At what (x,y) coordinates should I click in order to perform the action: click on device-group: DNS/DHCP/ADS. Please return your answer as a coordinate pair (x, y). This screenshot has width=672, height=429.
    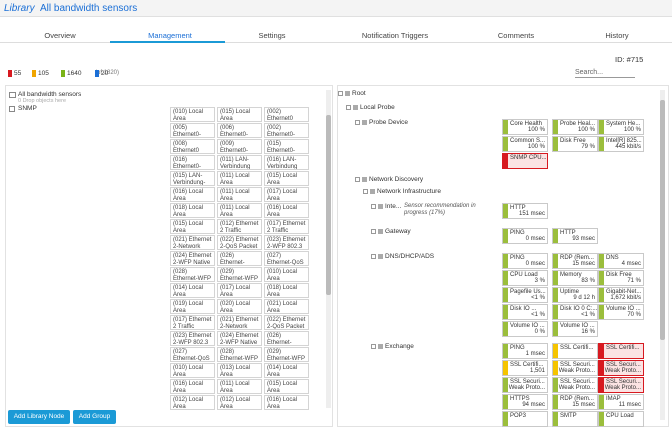
    Looking at the image, I should click on (410, 256).